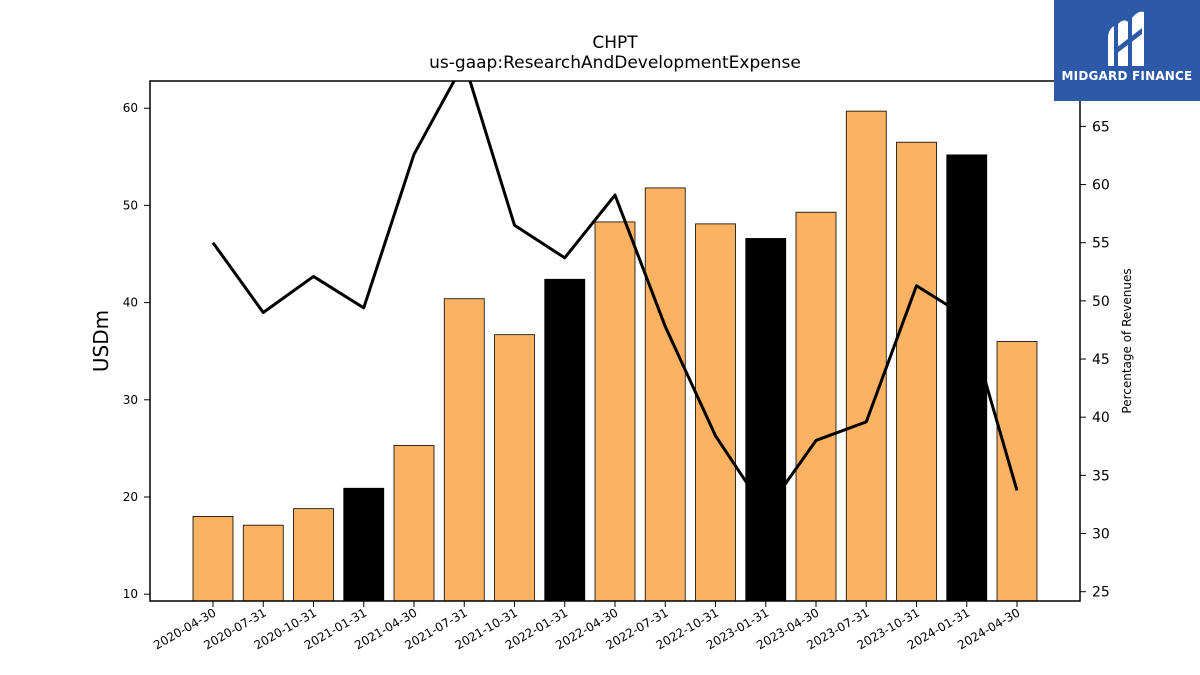 This screenshot has height=675, width=1200. I want to click on y-axis-right: 25 30 35 40 45 50 55 60 65, so click(1095, 360).